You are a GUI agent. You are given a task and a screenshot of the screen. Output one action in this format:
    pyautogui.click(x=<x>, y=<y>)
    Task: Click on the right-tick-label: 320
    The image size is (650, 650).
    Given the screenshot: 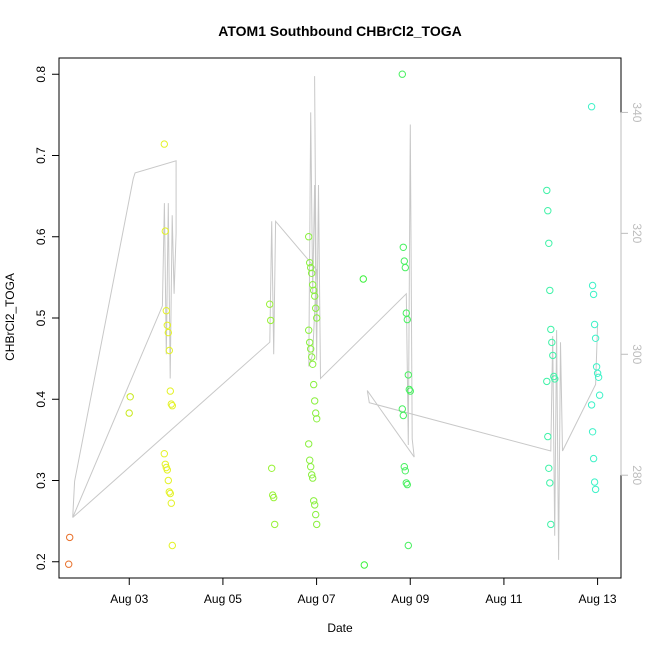 What is the action you would take?
    pyautogui.click(x=637, y=233)
    